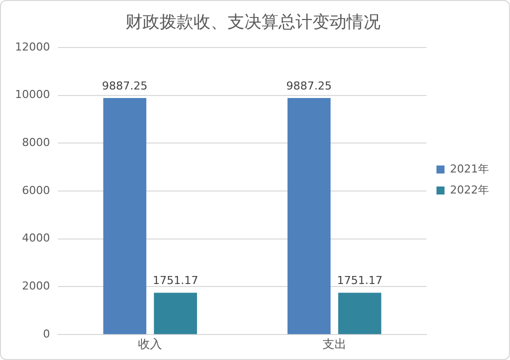 This screenshot has width=510, height=360. I want to click on y-tick-label: 12000, so click(32, 47).